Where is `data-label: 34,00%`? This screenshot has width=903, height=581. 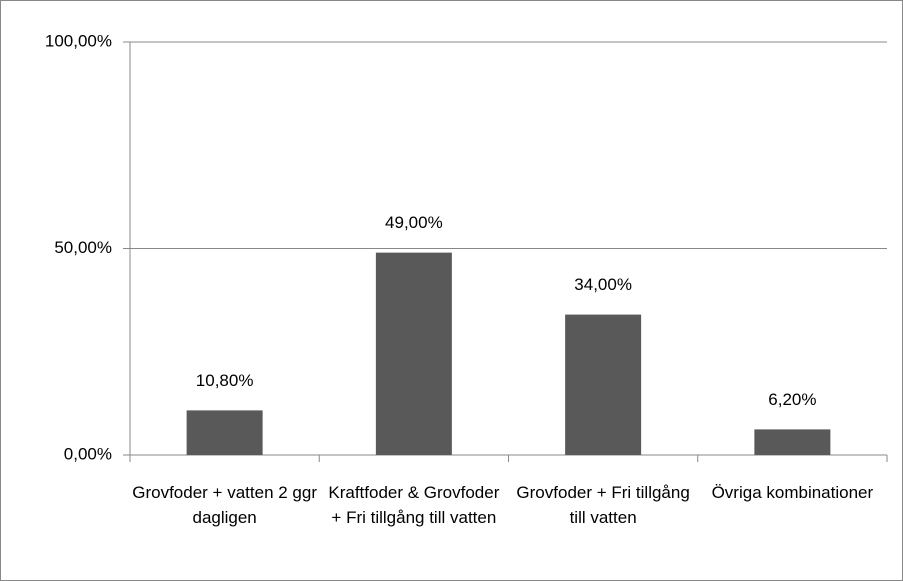
data-label: 34,00% is located at coordinates (603, 284).